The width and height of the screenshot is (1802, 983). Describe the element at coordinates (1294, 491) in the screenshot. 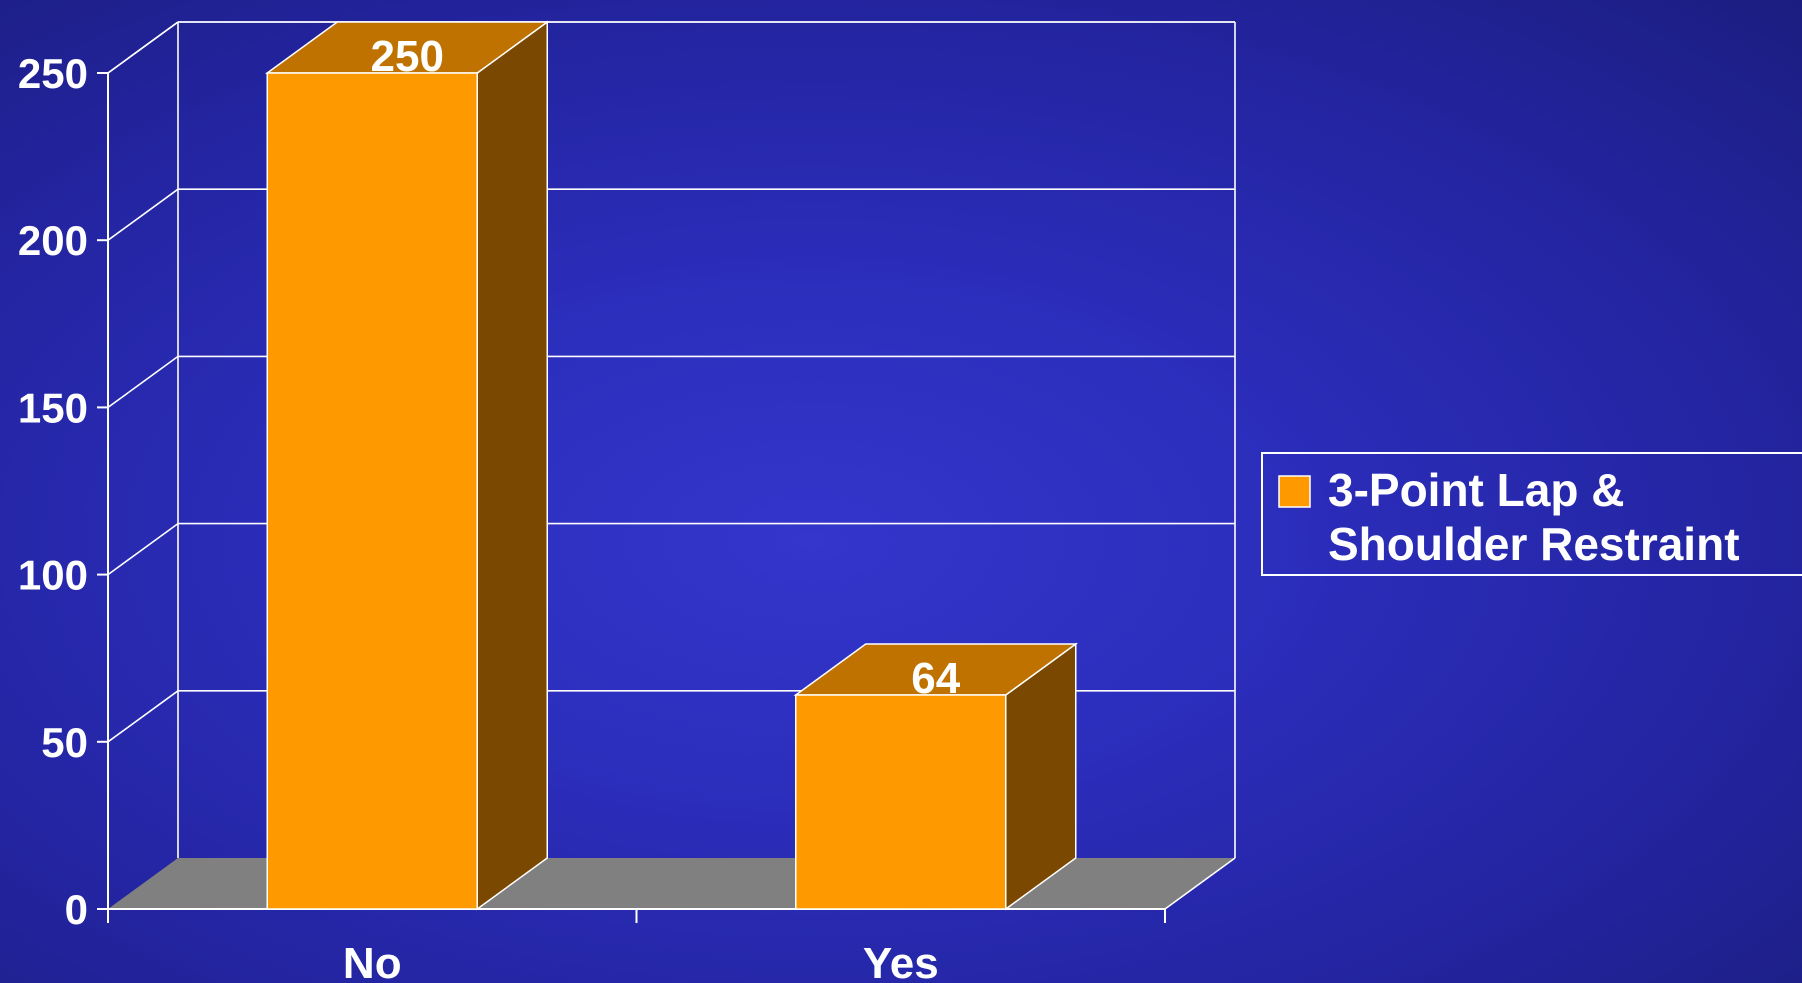

I see `legend-swatch` at that location.